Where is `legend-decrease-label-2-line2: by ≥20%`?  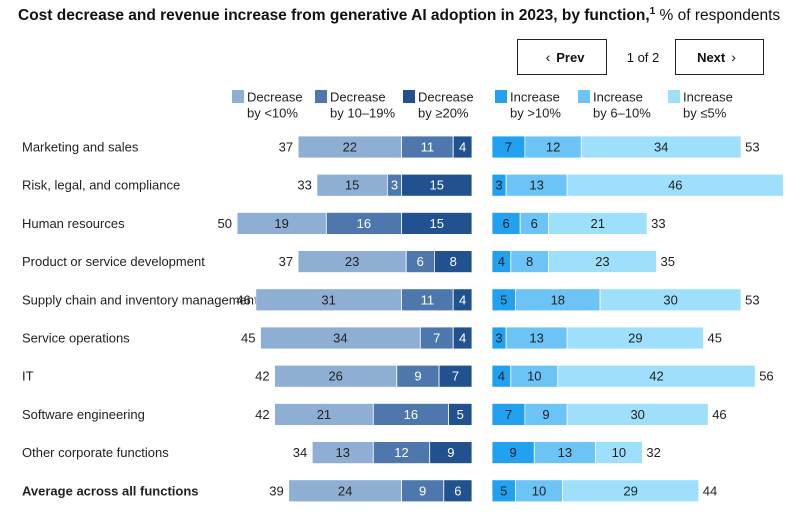
legend-decrease-label-2-line2: by ≥20% is located at coordinates (443, 113).